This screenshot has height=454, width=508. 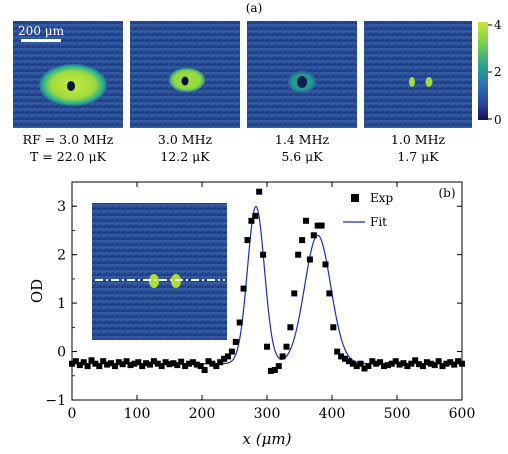 I want to click on panel-a-label: (a), so click(x=254, y=8).